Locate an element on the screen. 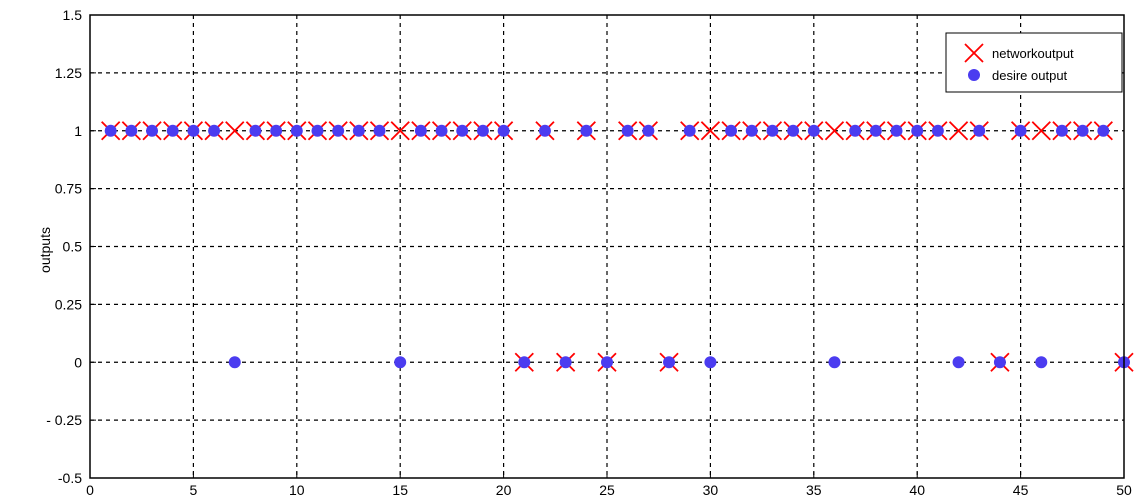 Image resolution: width=1136 pixels, height=501 pixels. legend-box is located at coordinates (1034, 62).